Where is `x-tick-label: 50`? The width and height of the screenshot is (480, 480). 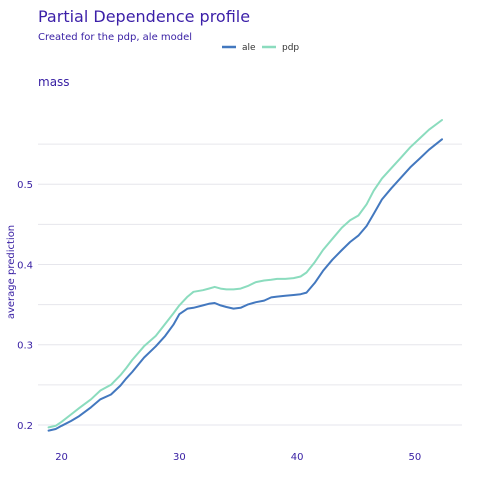 x-tick-label: 50 is located at coordinates (415, 457).